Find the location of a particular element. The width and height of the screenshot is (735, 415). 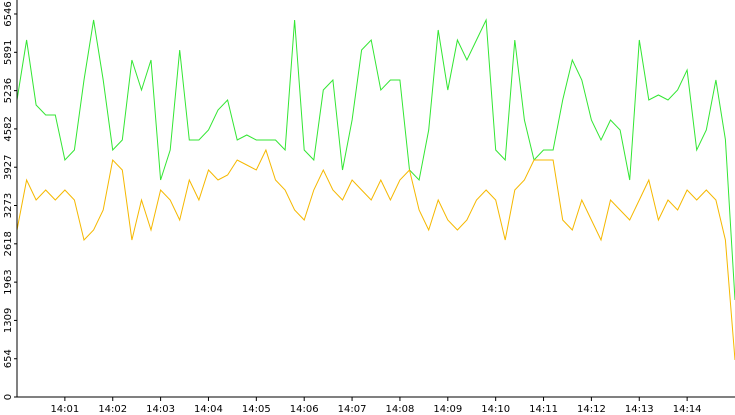

y-tick-label: 654 is located at coordinates (8, 358).